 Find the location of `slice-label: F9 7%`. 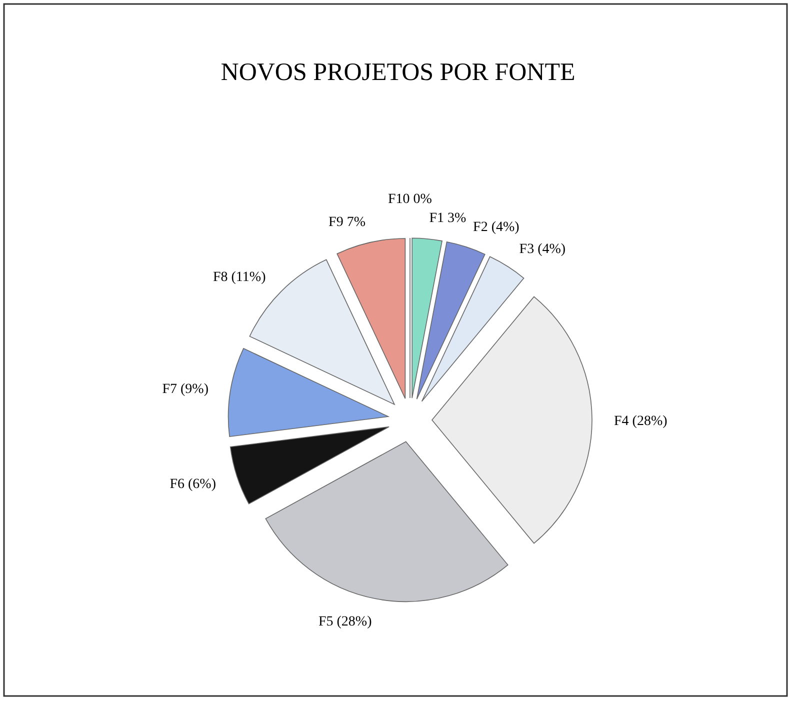

slice-label: F9 7% is located at coordinates (347, 222).